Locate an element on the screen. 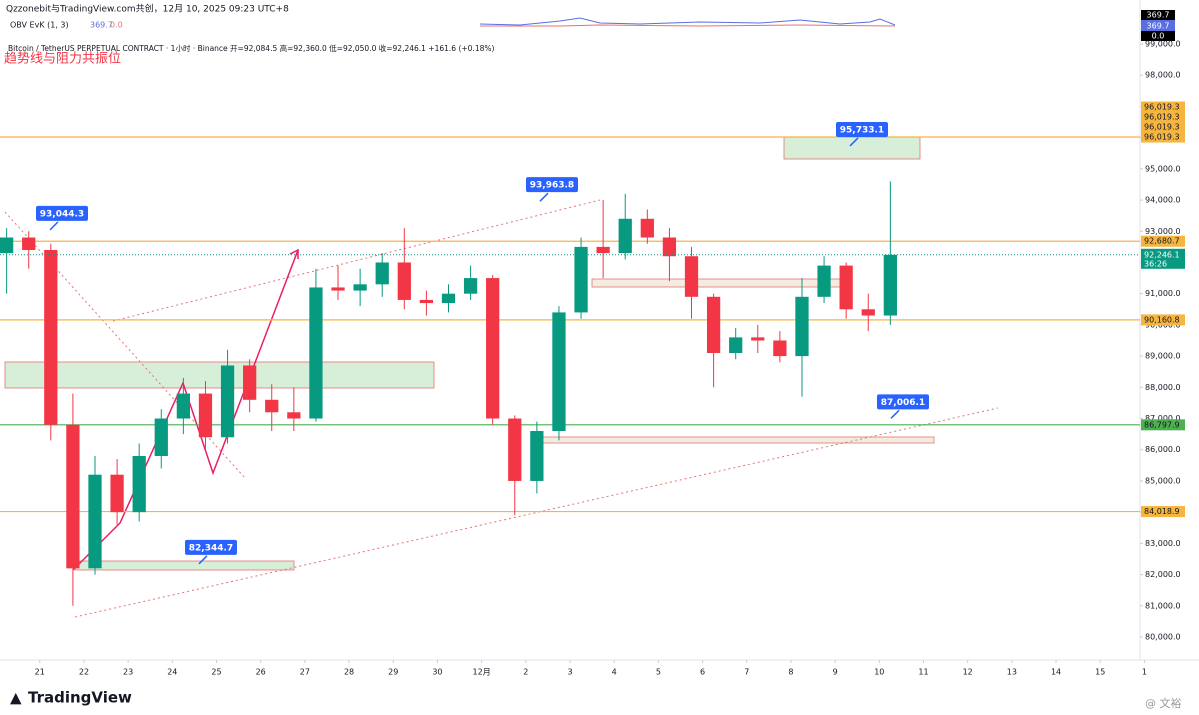 The image size is (1199, 715). x-tick-label: 7 is located at coordinates (746, 672).